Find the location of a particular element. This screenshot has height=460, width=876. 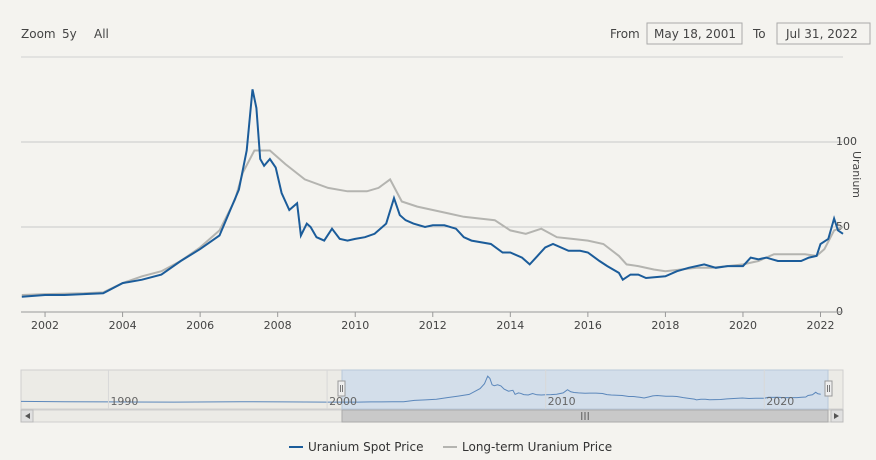

y-tick-label: 50 is located at coordinates (843, 226).